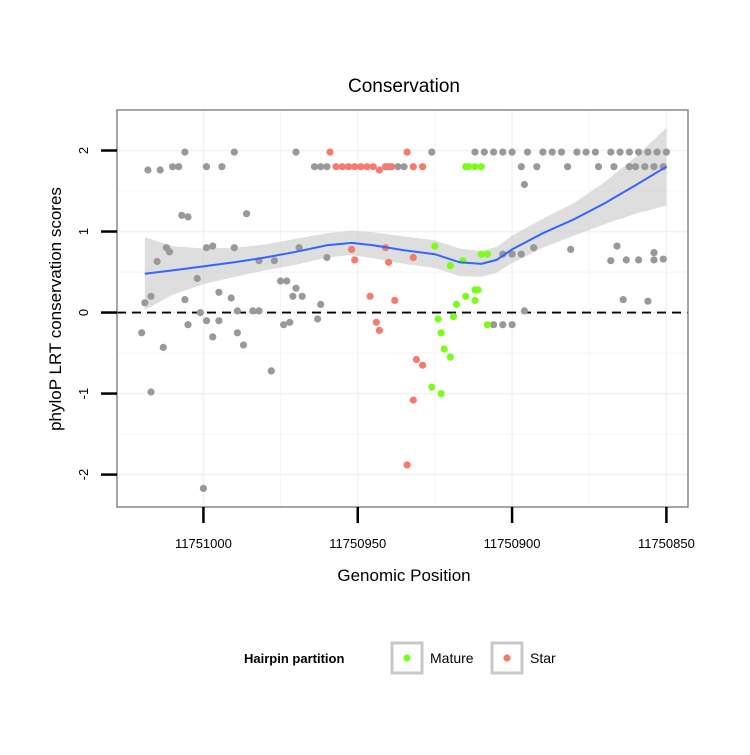  I want to click on y-tick-label-4: 2, so click(83, 150).